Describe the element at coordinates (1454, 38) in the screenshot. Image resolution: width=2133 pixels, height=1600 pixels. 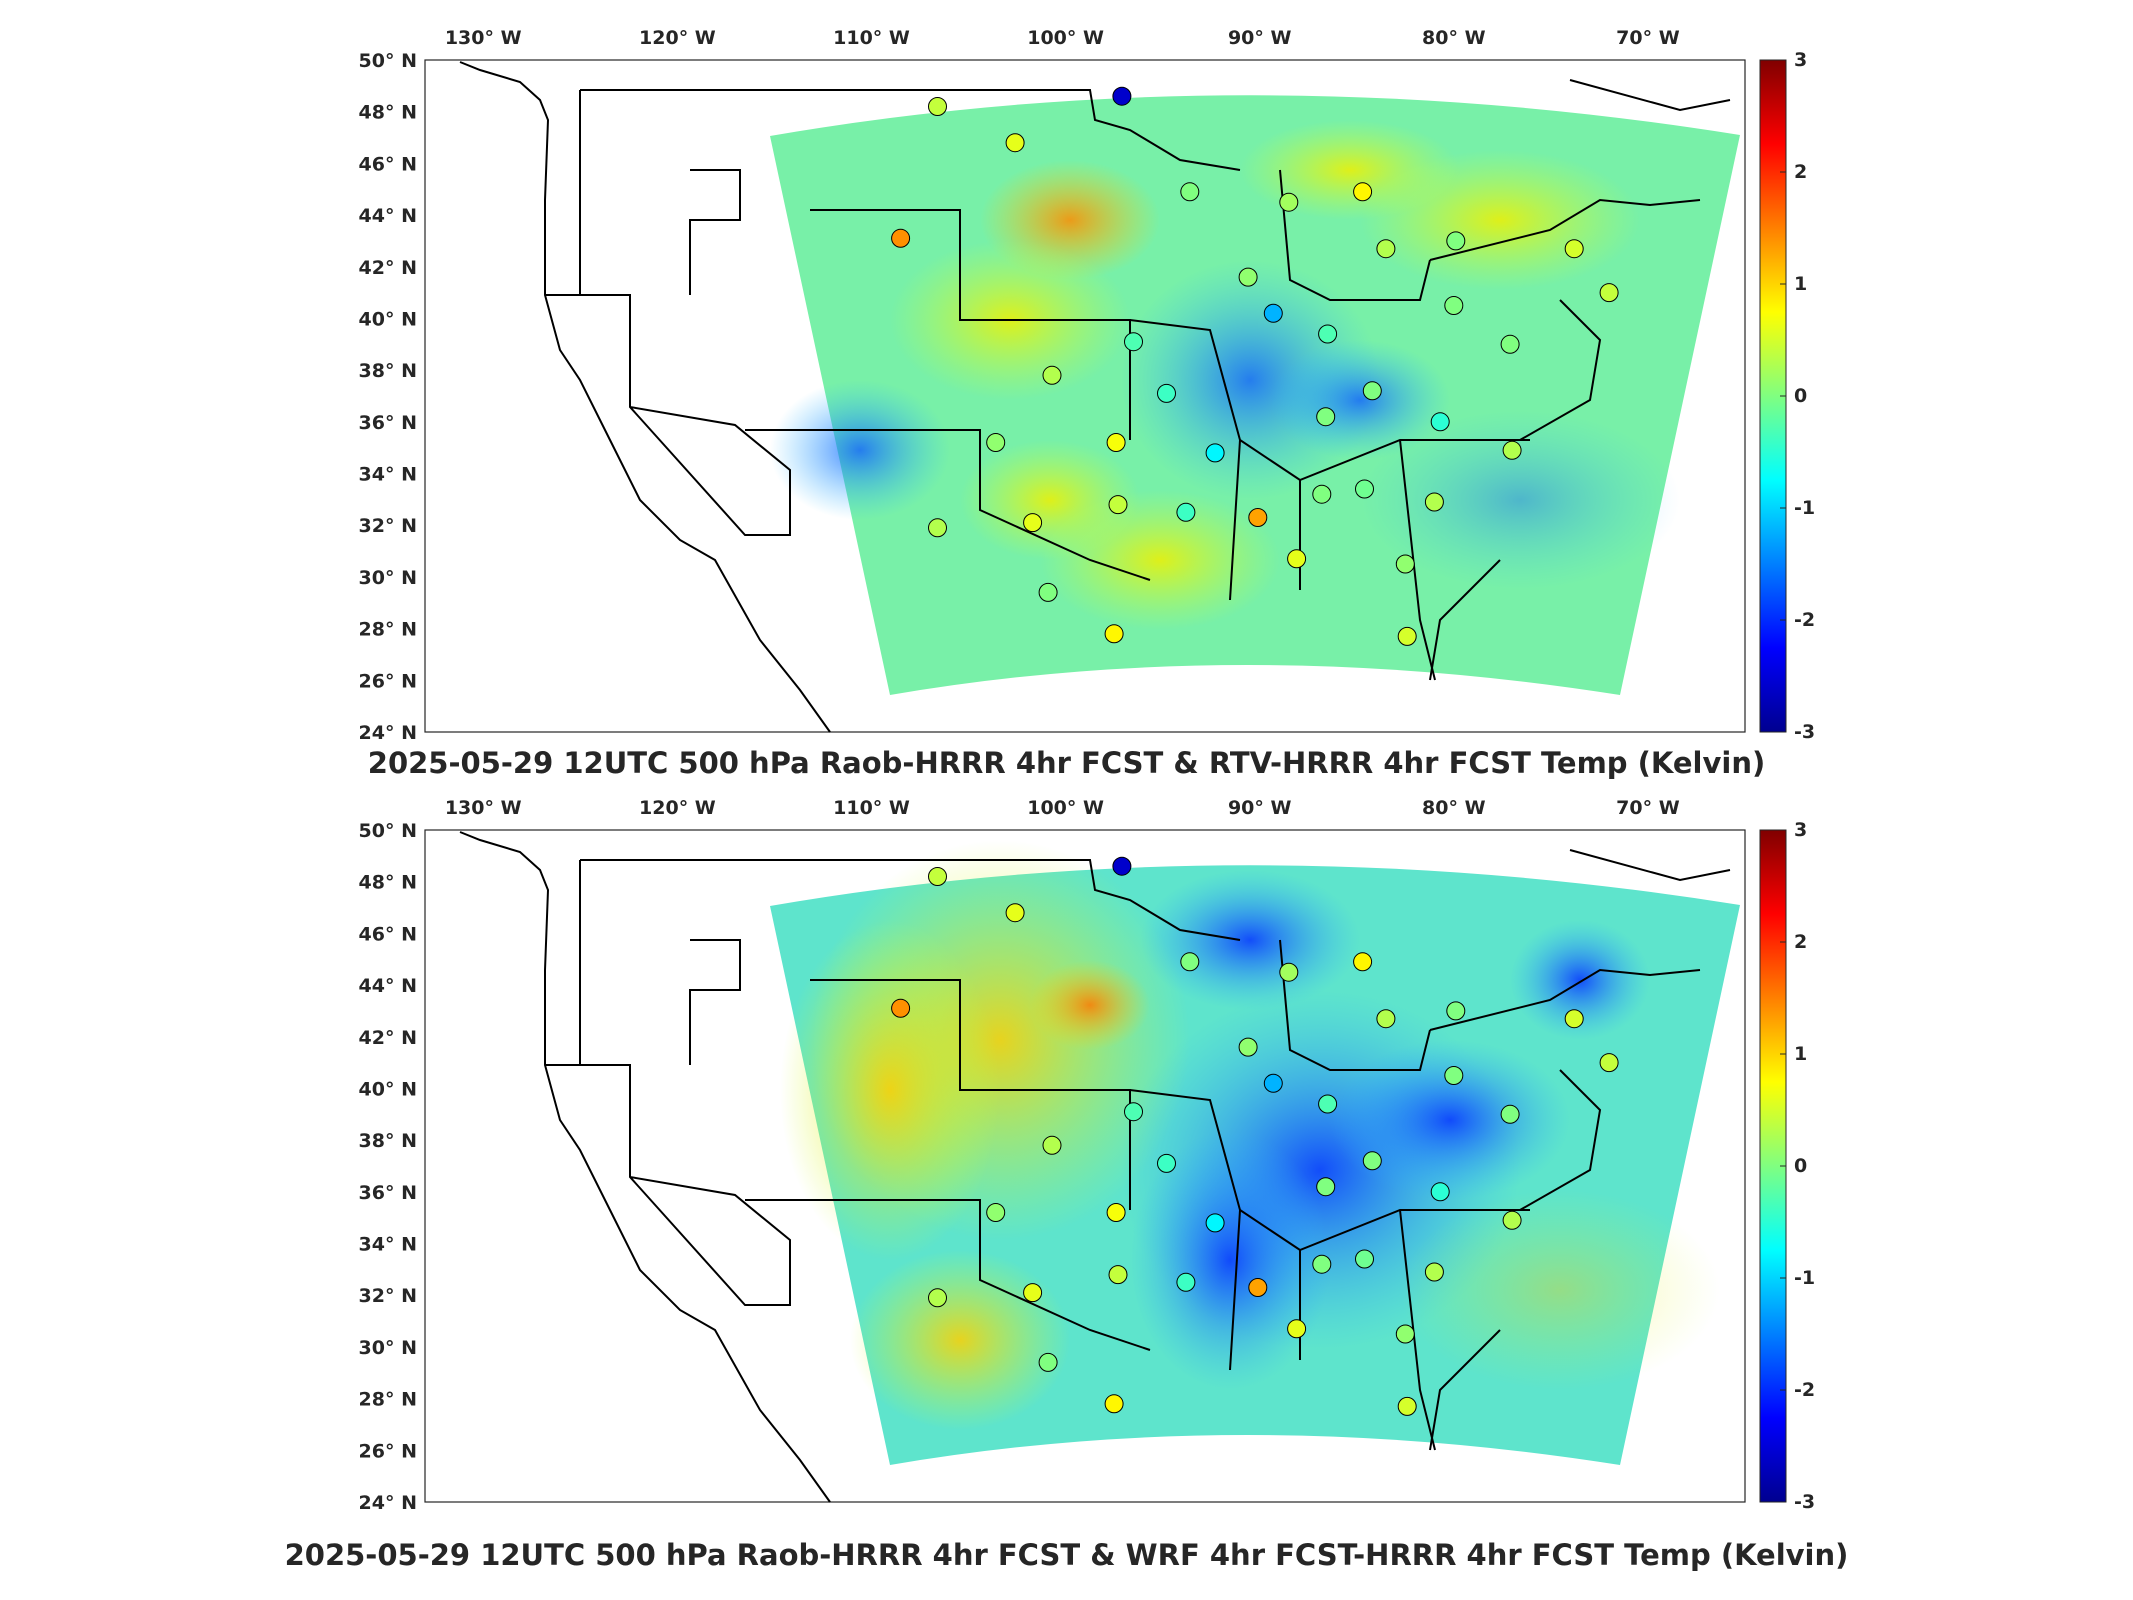
I see `lon-tick-label: 80° W` at that location.